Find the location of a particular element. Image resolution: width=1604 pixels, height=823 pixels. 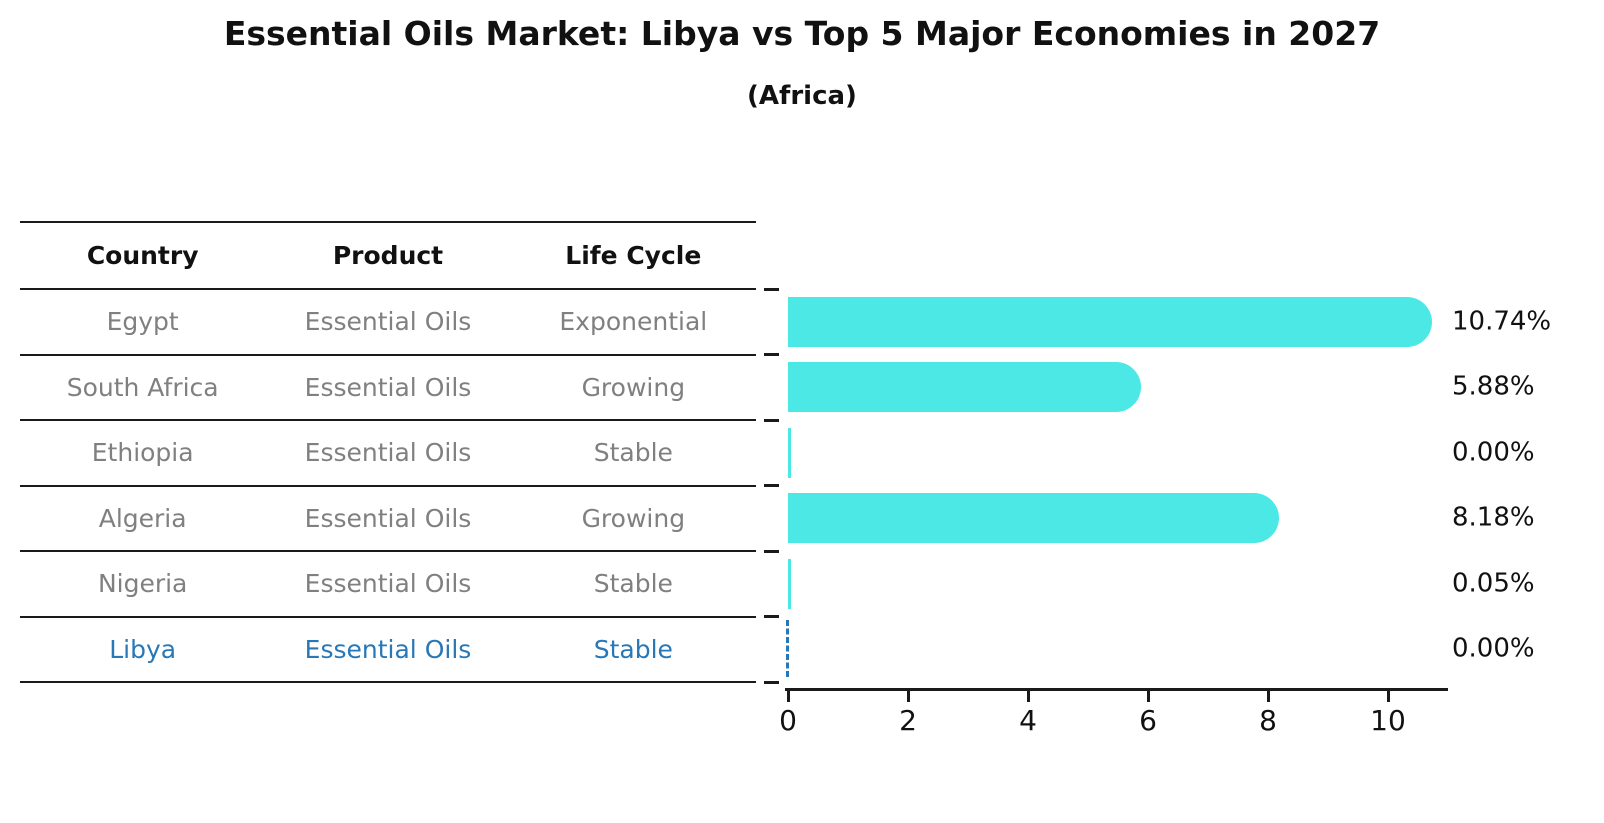

x-axis-tick-label: 10 is located at coordinates (1388, 720).